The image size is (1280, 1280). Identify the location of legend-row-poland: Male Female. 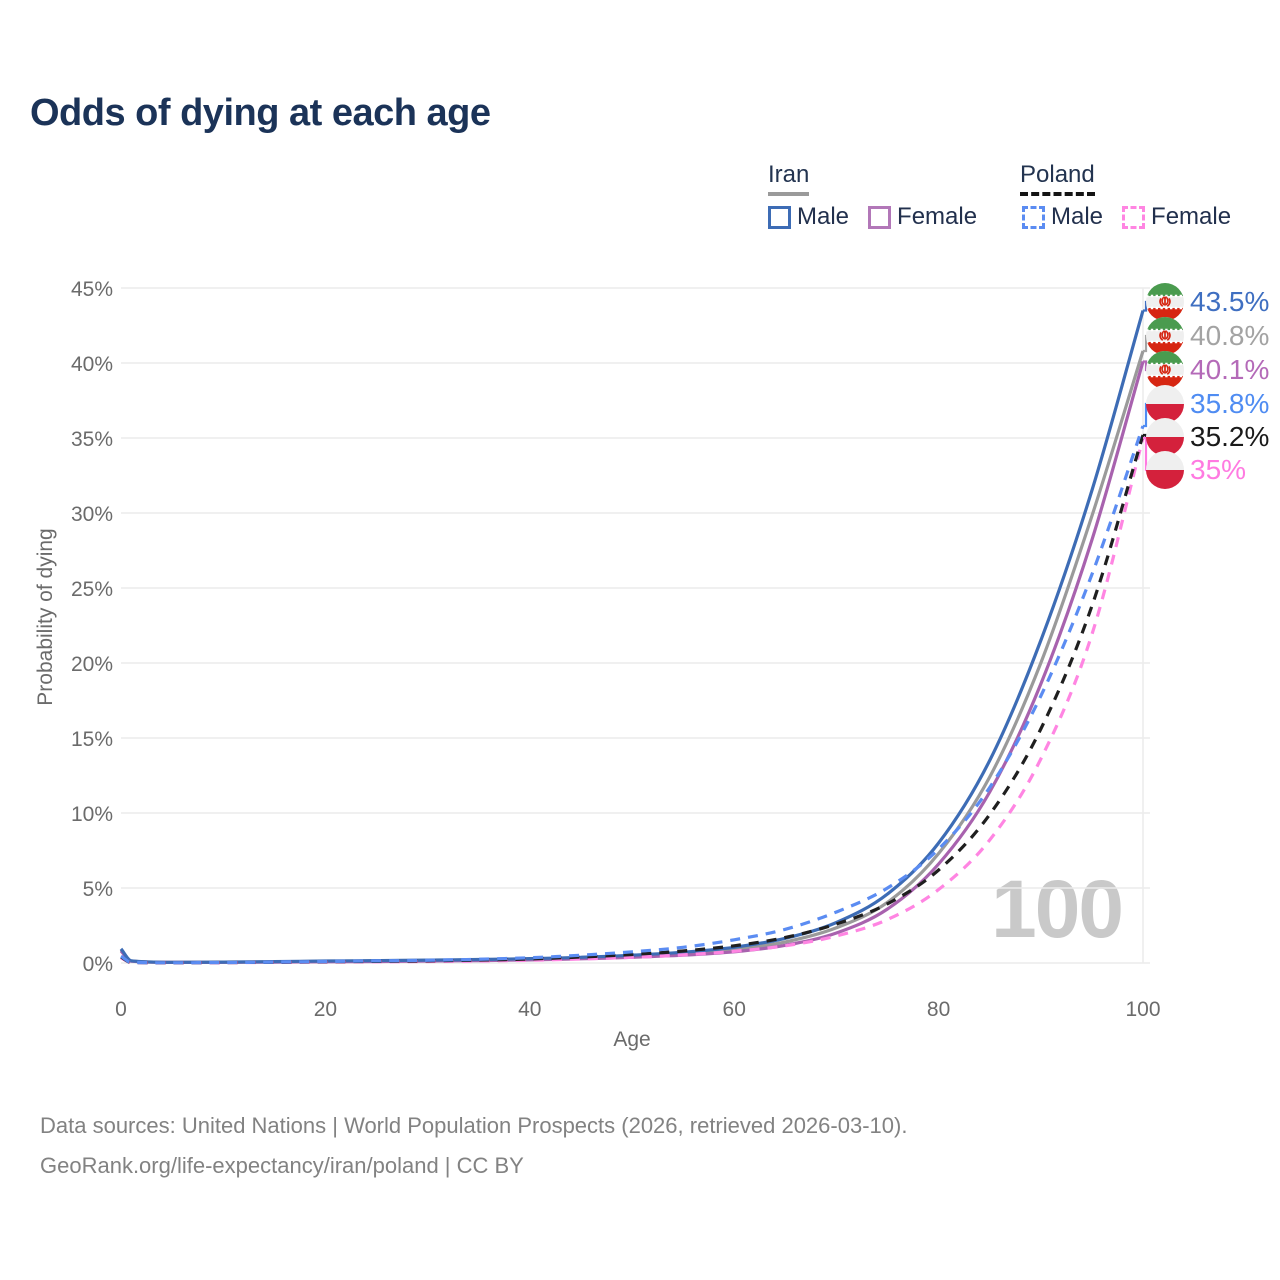
(1136, 217).